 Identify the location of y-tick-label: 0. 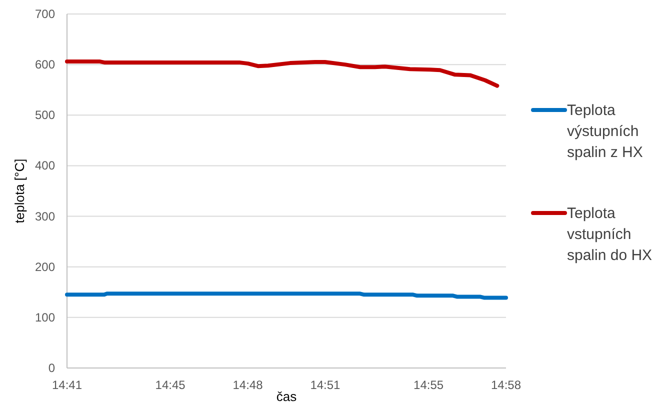
(52, 368).